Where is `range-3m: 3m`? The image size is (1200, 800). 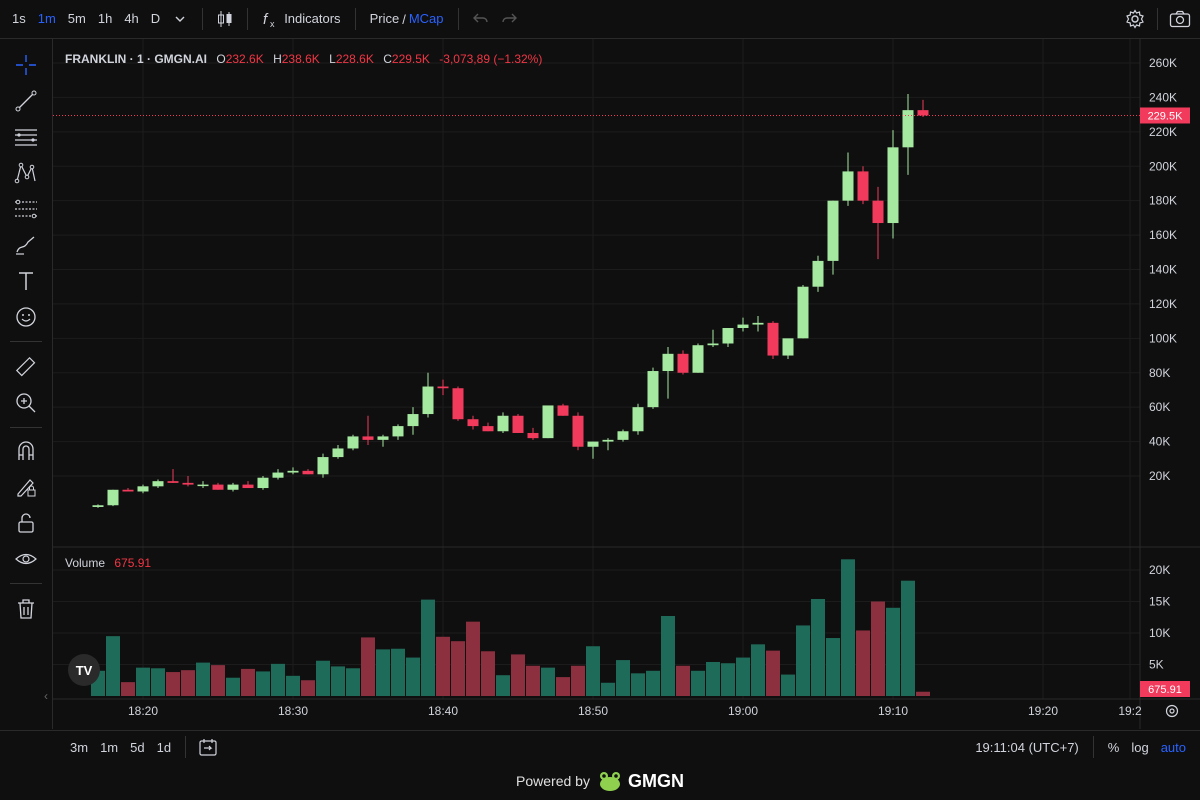
range-3m: 3m is located at coordinates (79, 747).